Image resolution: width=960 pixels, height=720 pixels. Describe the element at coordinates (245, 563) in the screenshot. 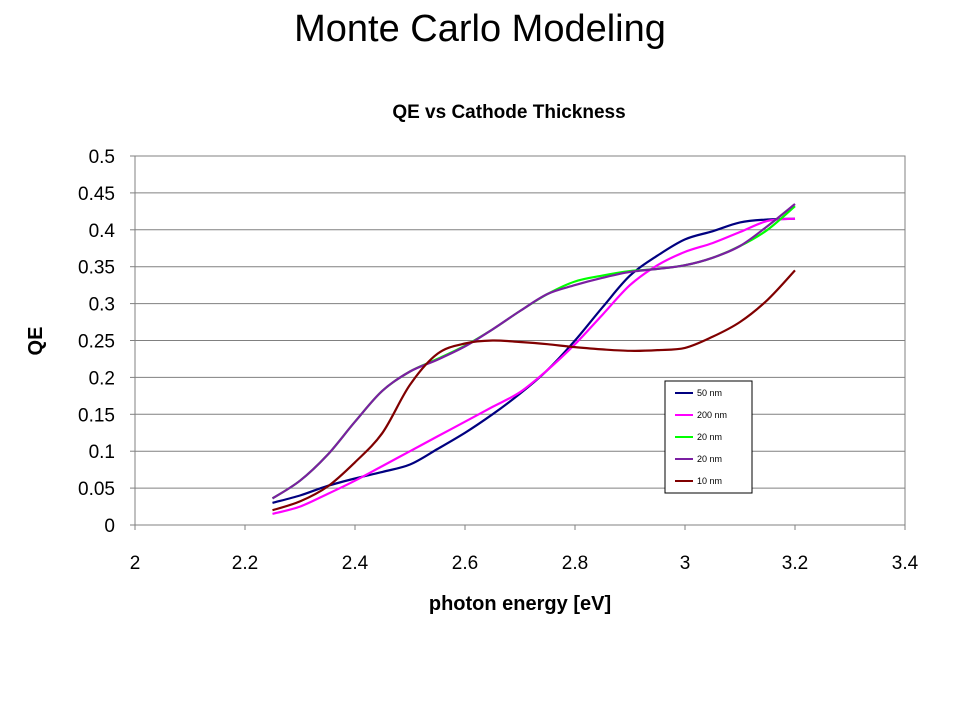

I see `x-tick-label: 2.2` at that location.